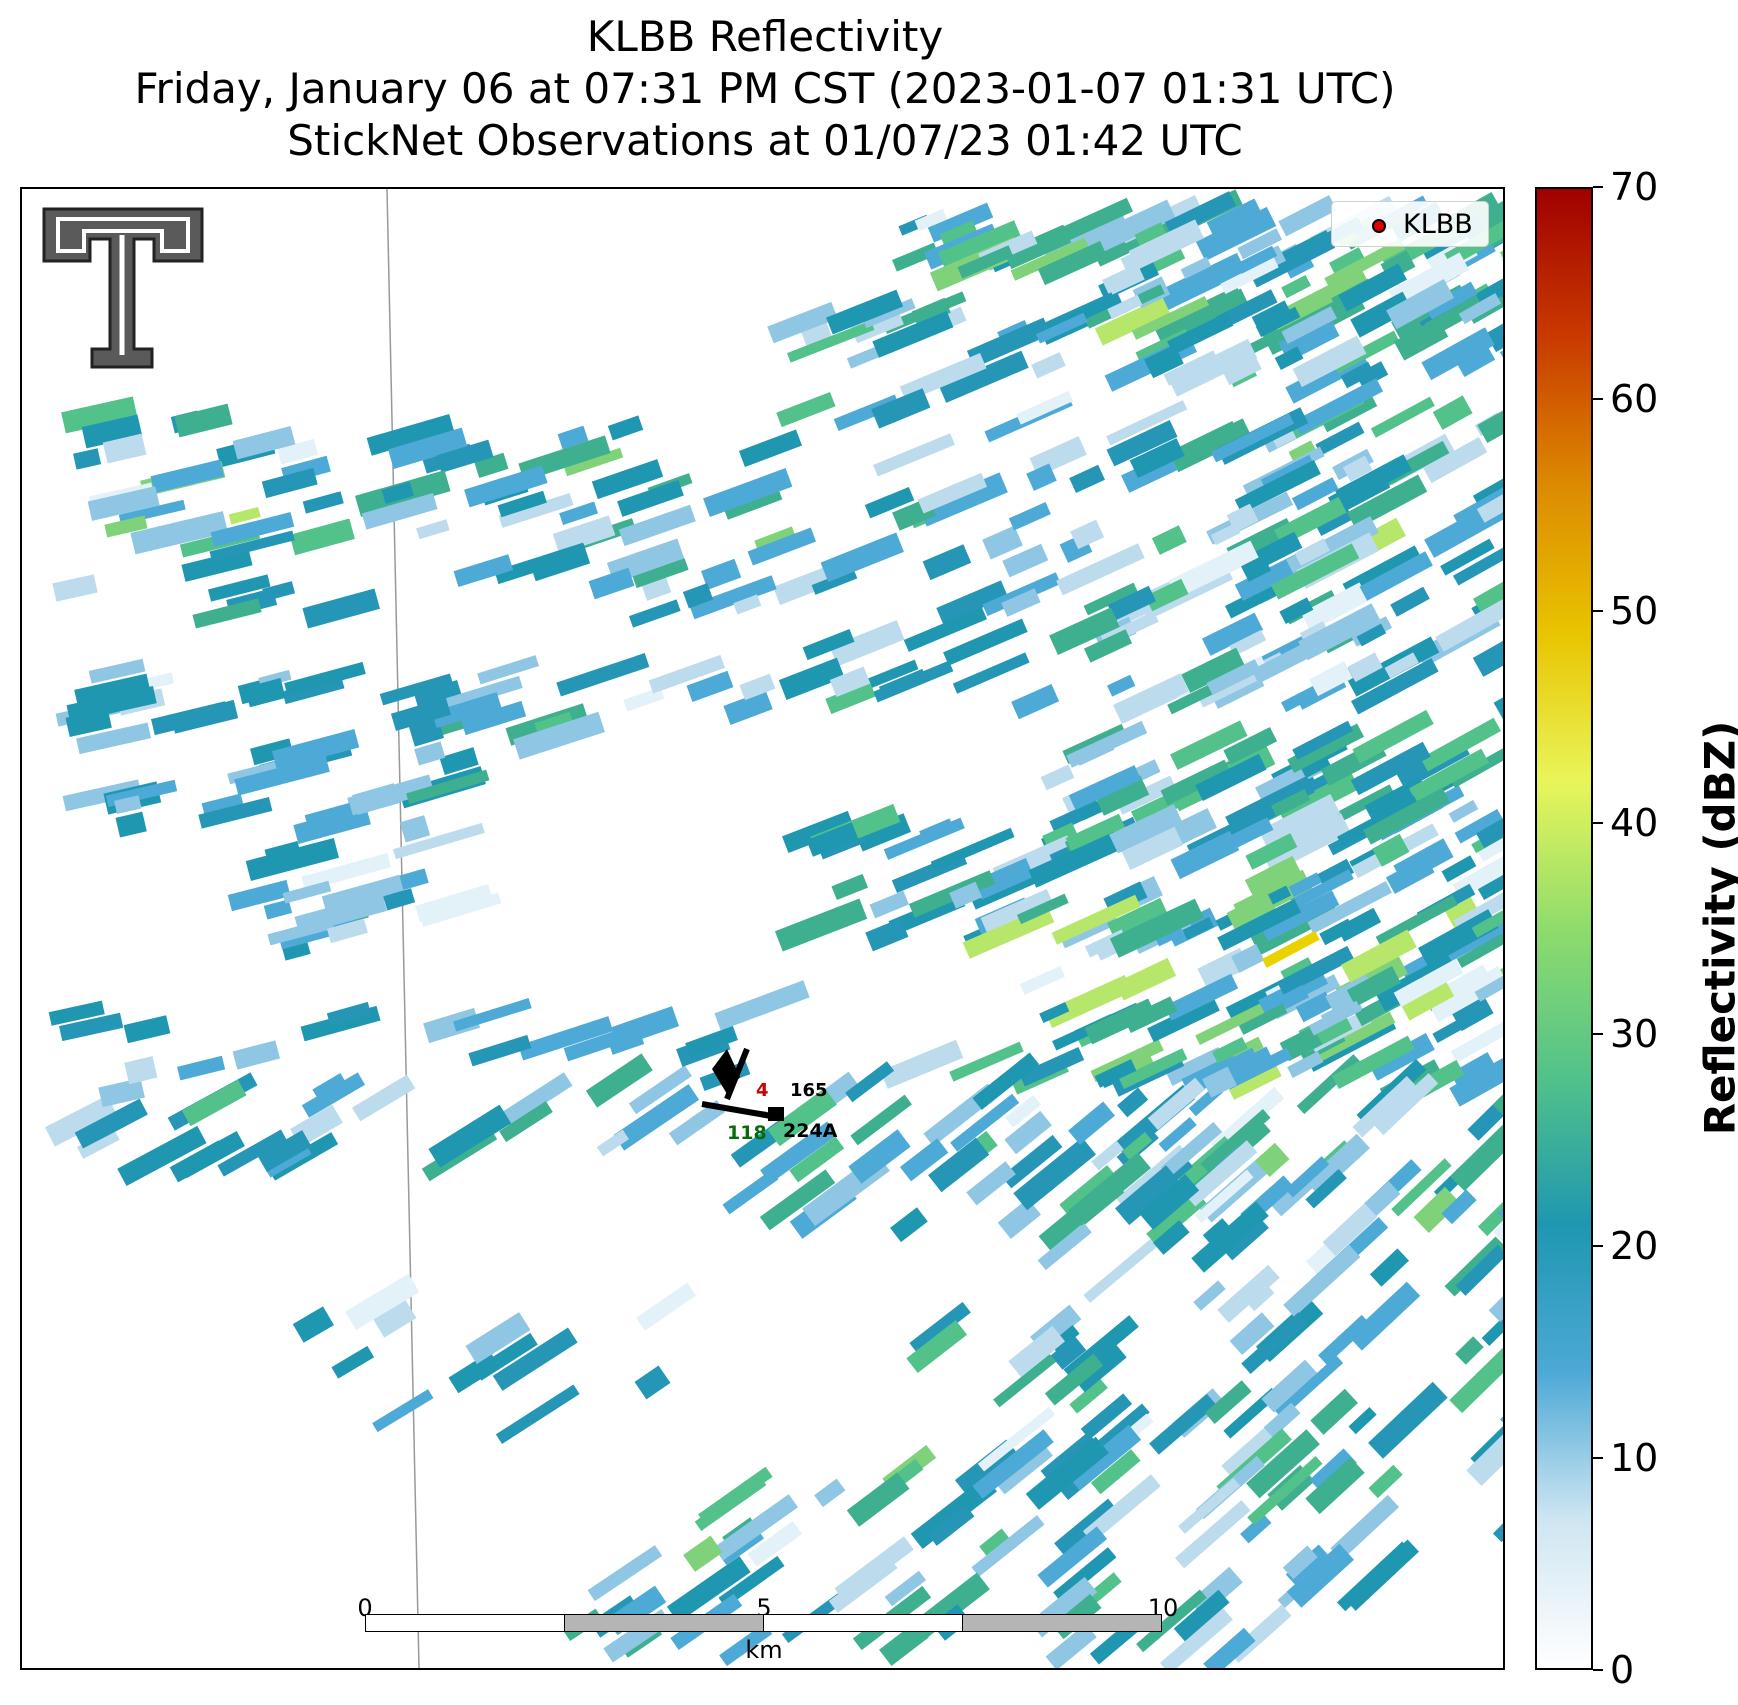  I want to click on station-label-165: 165, so click(809, 1090).